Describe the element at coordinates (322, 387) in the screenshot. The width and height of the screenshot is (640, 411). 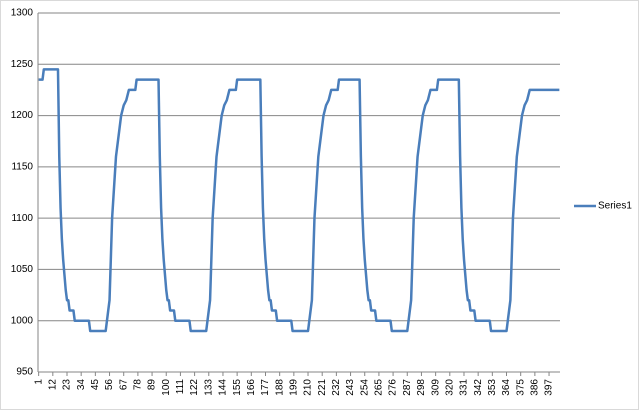
I see `x-tick-label: 221` at that location.